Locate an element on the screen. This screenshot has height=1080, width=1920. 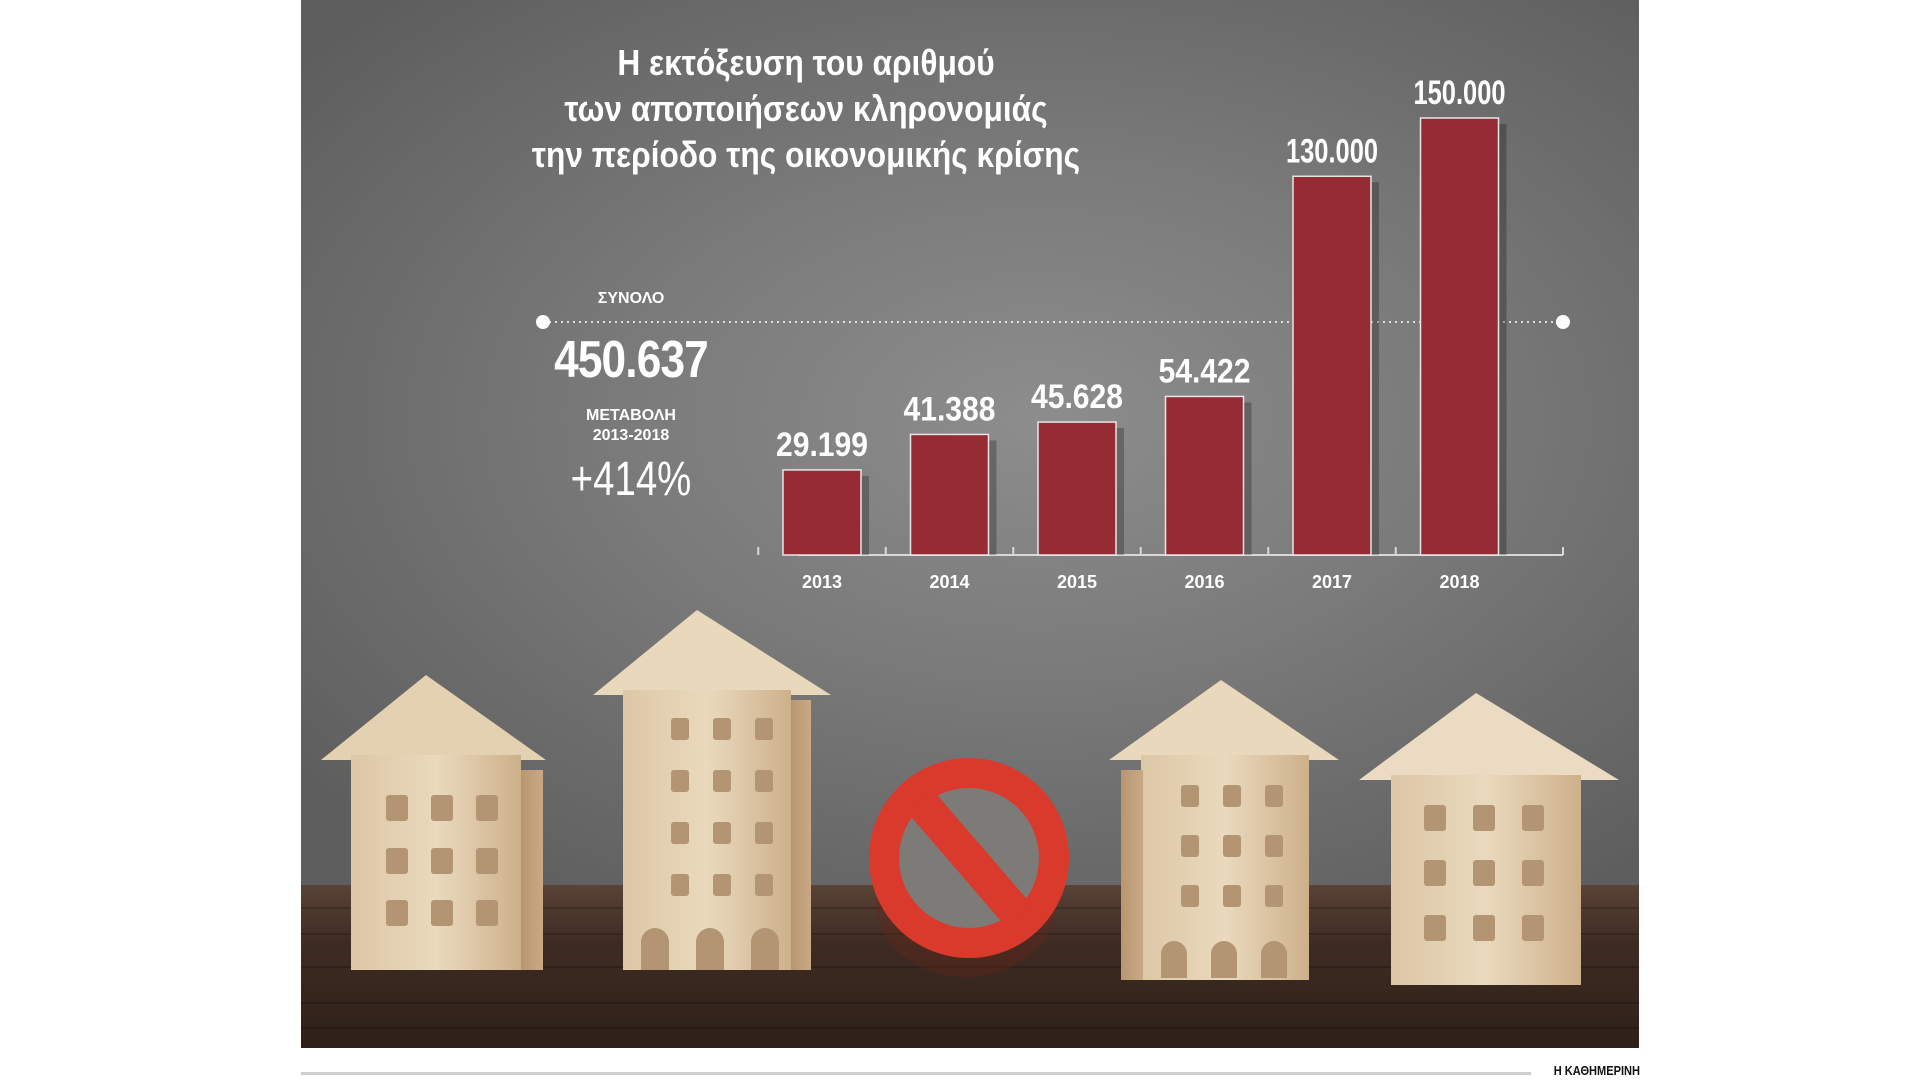
title-line-3: την περίοδο της οικονομικής κρίσης is located at coordinates (806, 154).